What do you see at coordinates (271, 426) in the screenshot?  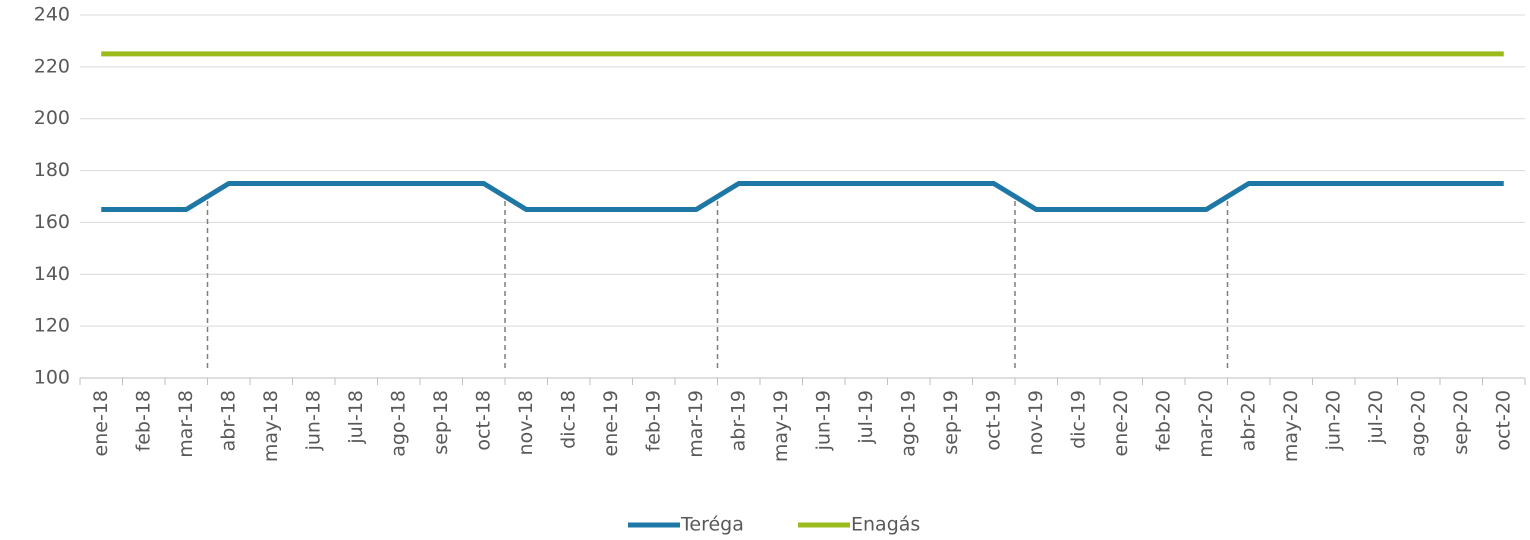 I see `x-tick-label: may-18` at bounding box center [271, 426].